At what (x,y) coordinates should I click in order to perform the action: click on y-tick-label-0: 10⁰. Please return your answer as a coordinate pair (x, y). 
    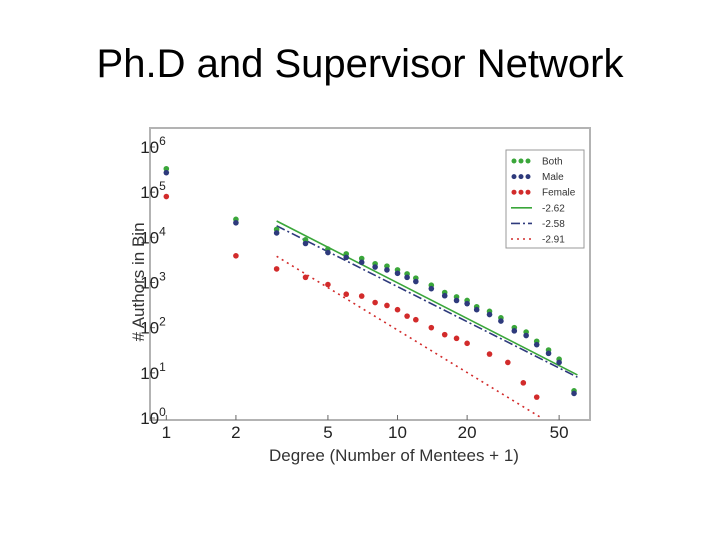
    Looking at the image, I should click on (153, 416).